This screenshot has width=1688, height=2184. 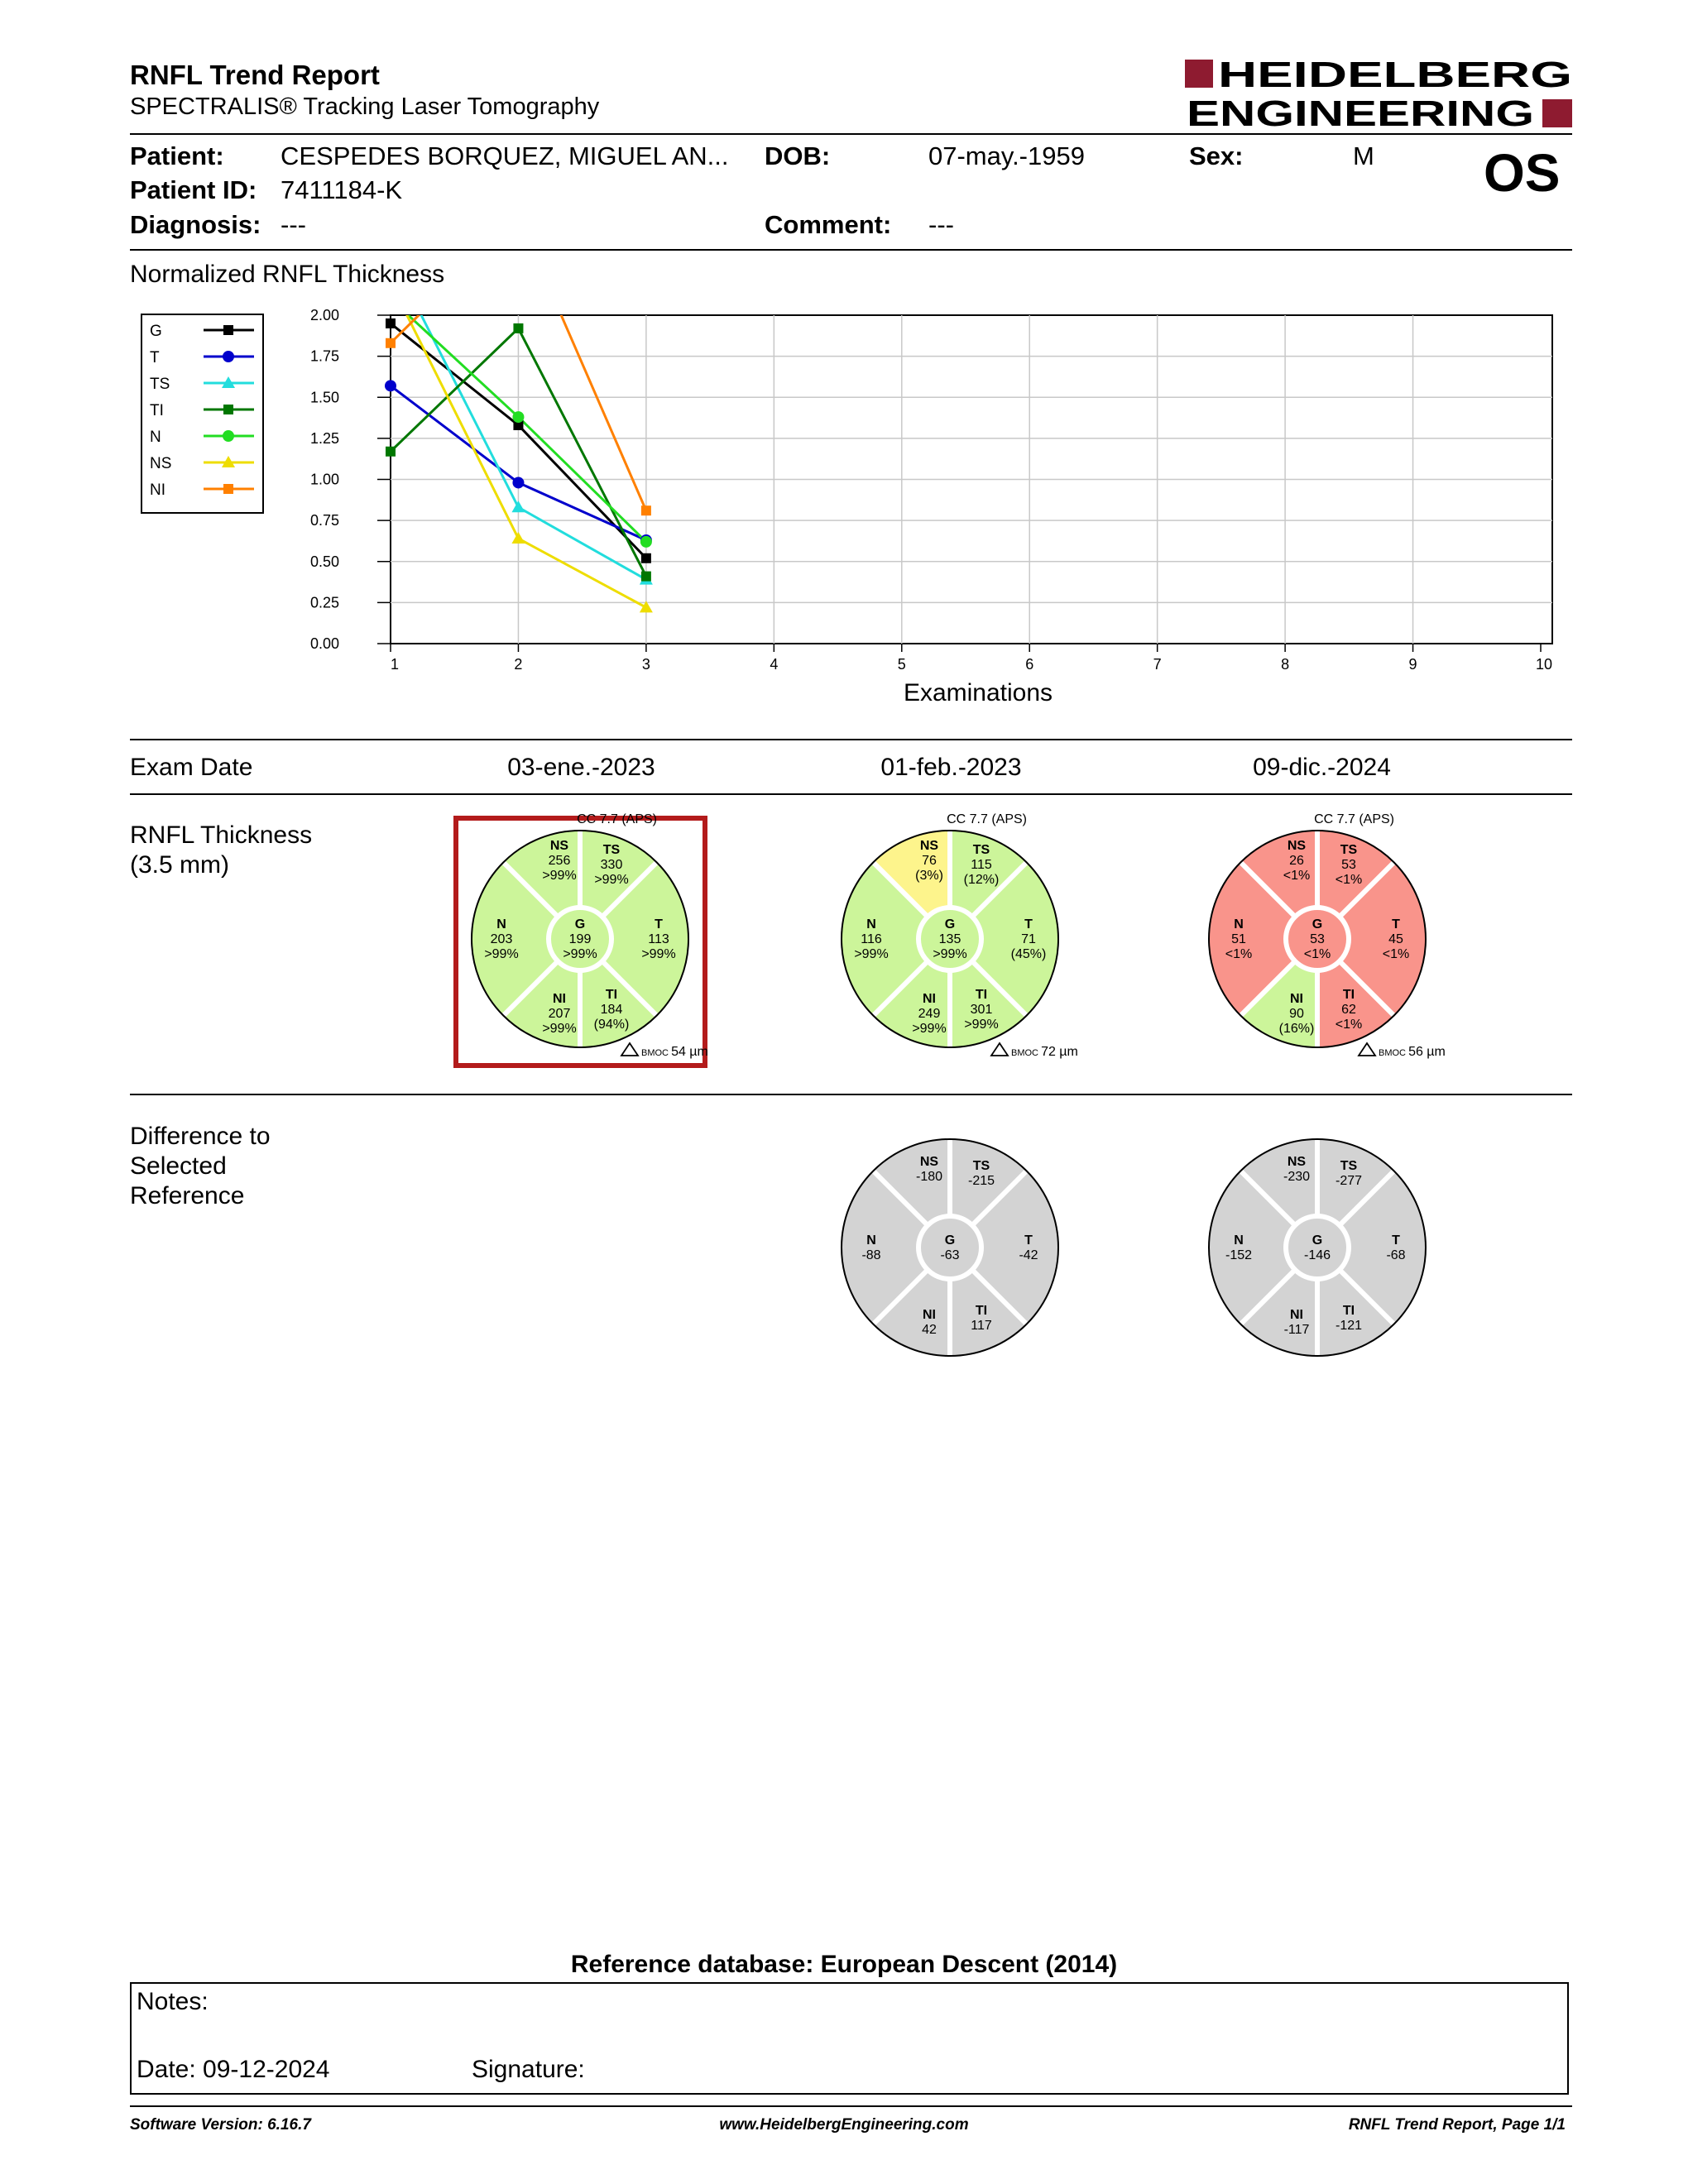 I want to click on exam-date-divider, so click(x=851, y=794).